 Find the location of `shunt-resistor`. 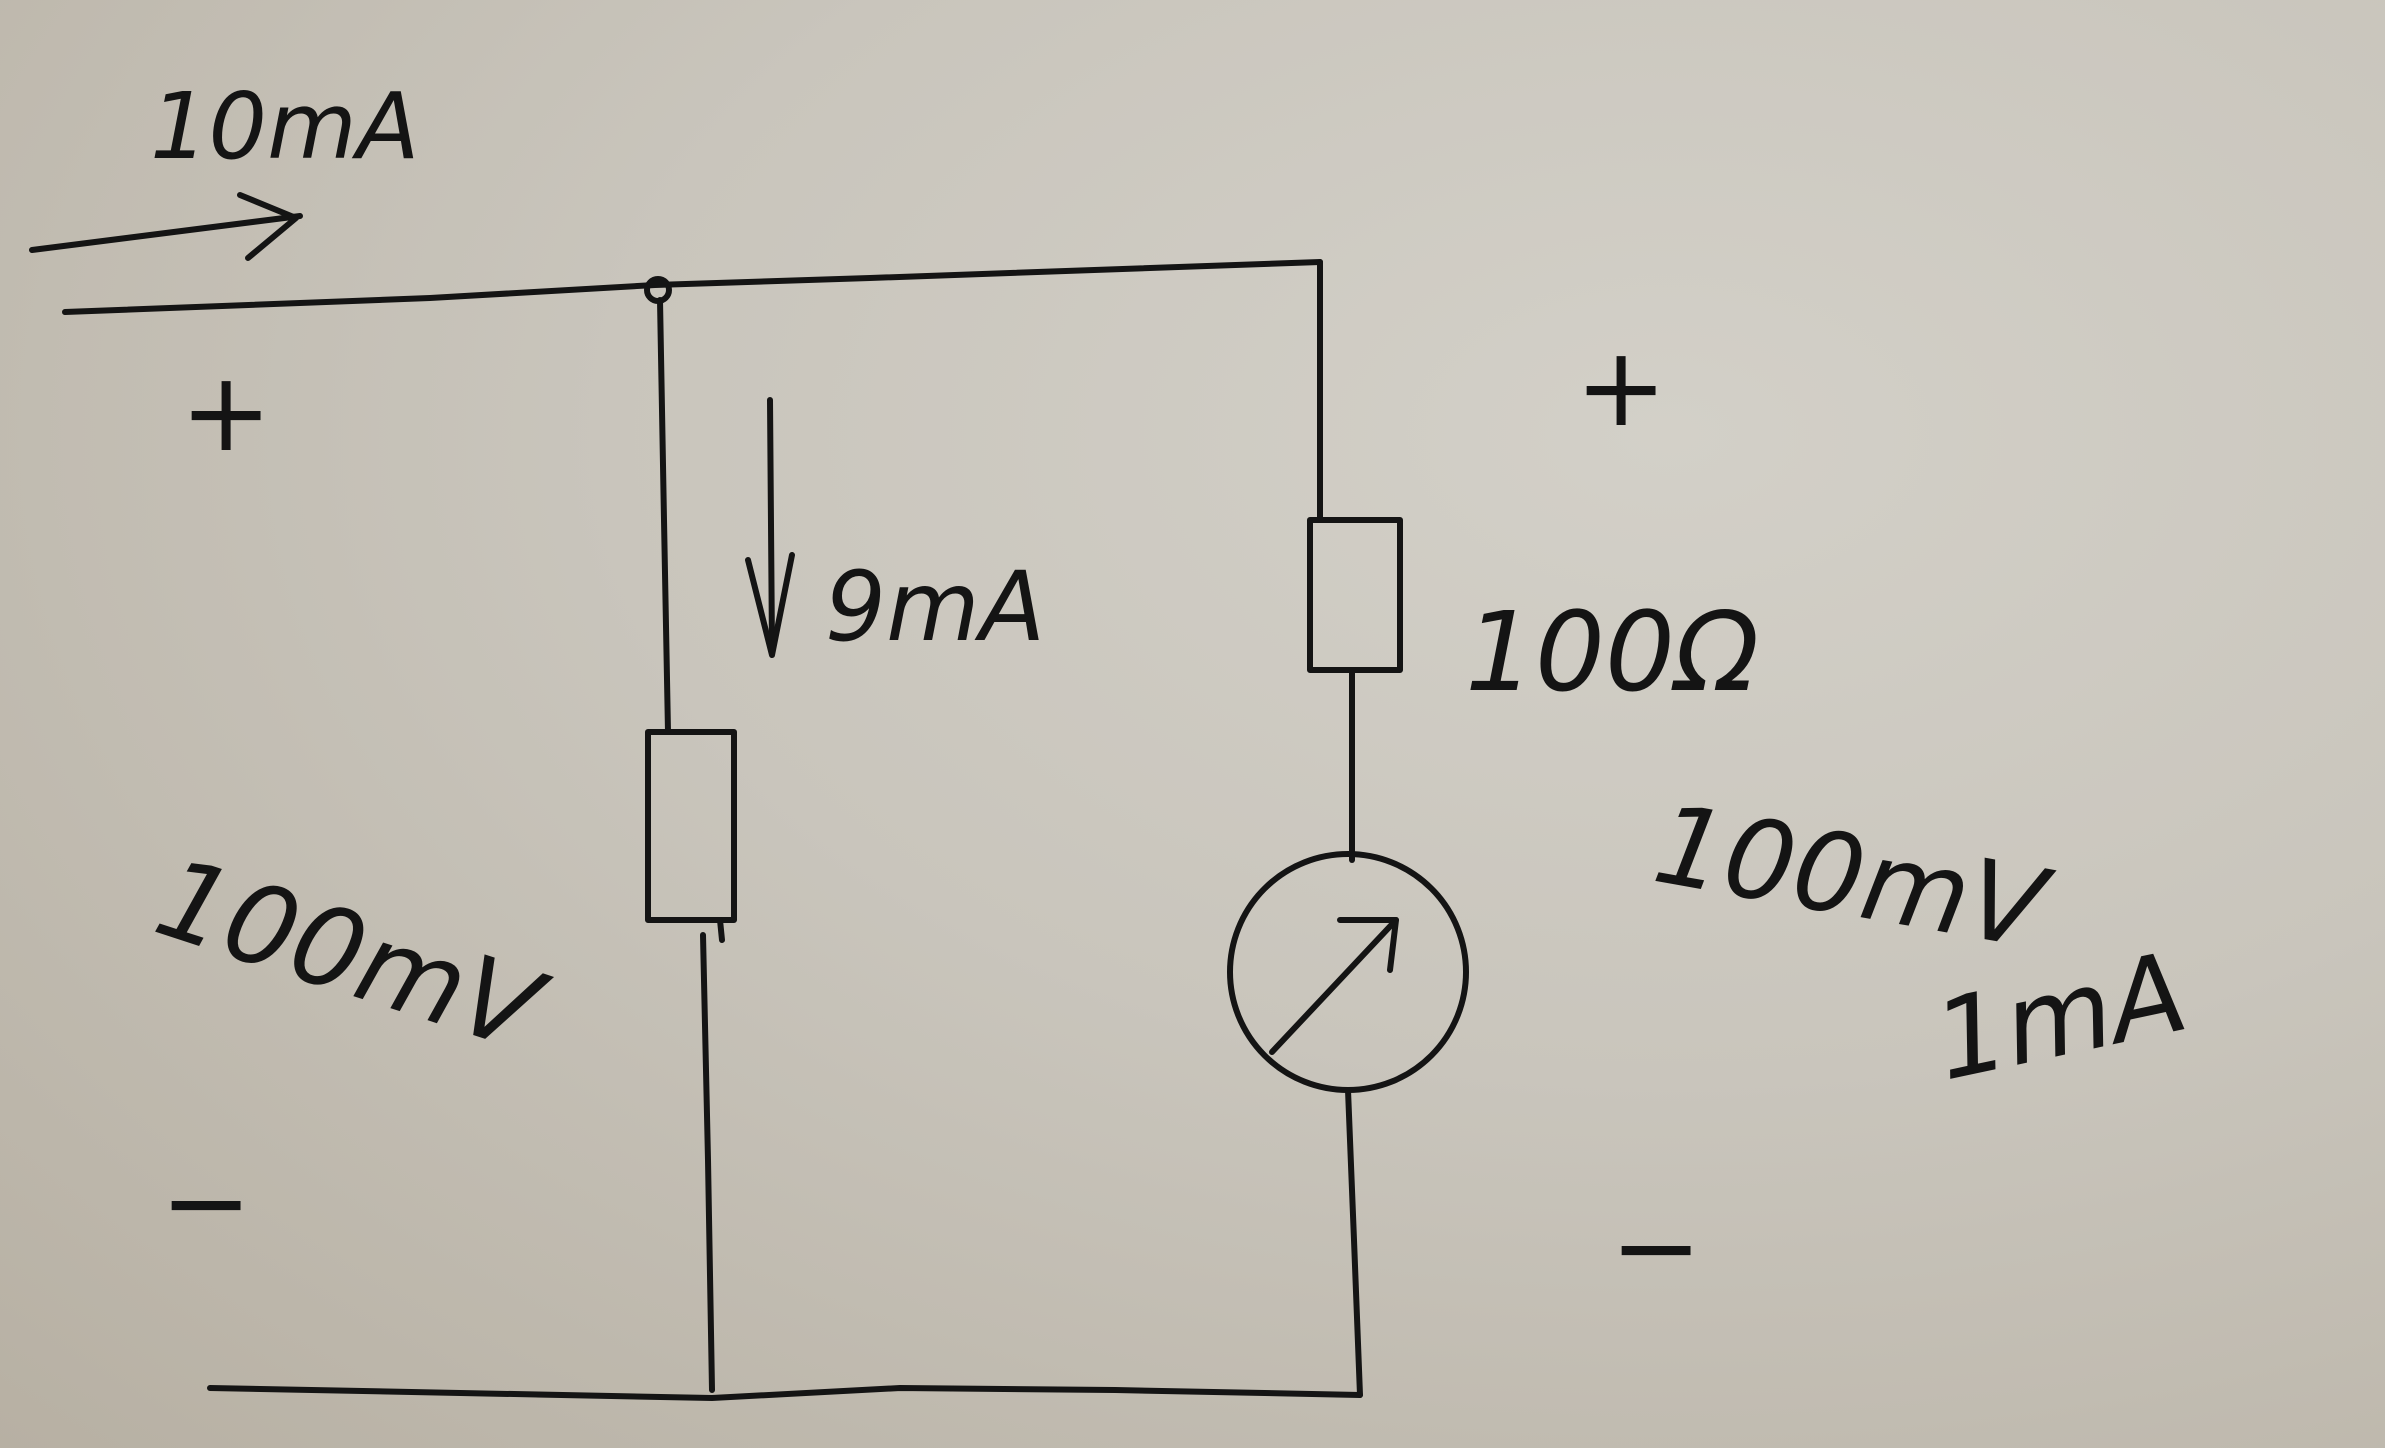

shunt-resistor is located at coordinates (691, 826).